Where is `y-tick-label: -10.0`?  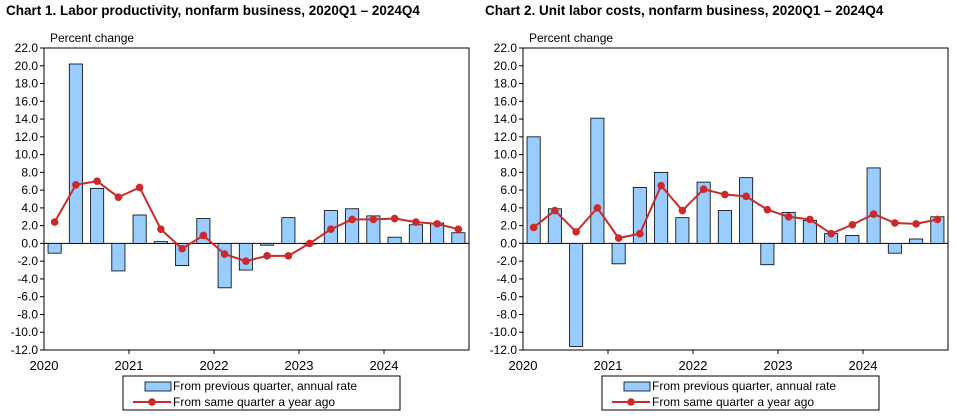
y-tick-label: -10.0 is located at coordinates (504, 332).